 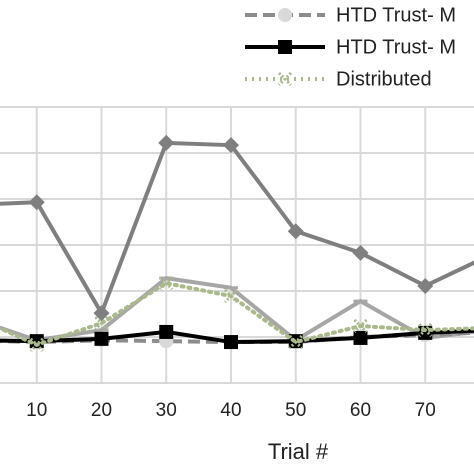 What do you see at coordinates (295, 410) in the screenshot?
I see `x-tick-label: 50` at bounding box center [295, 410].